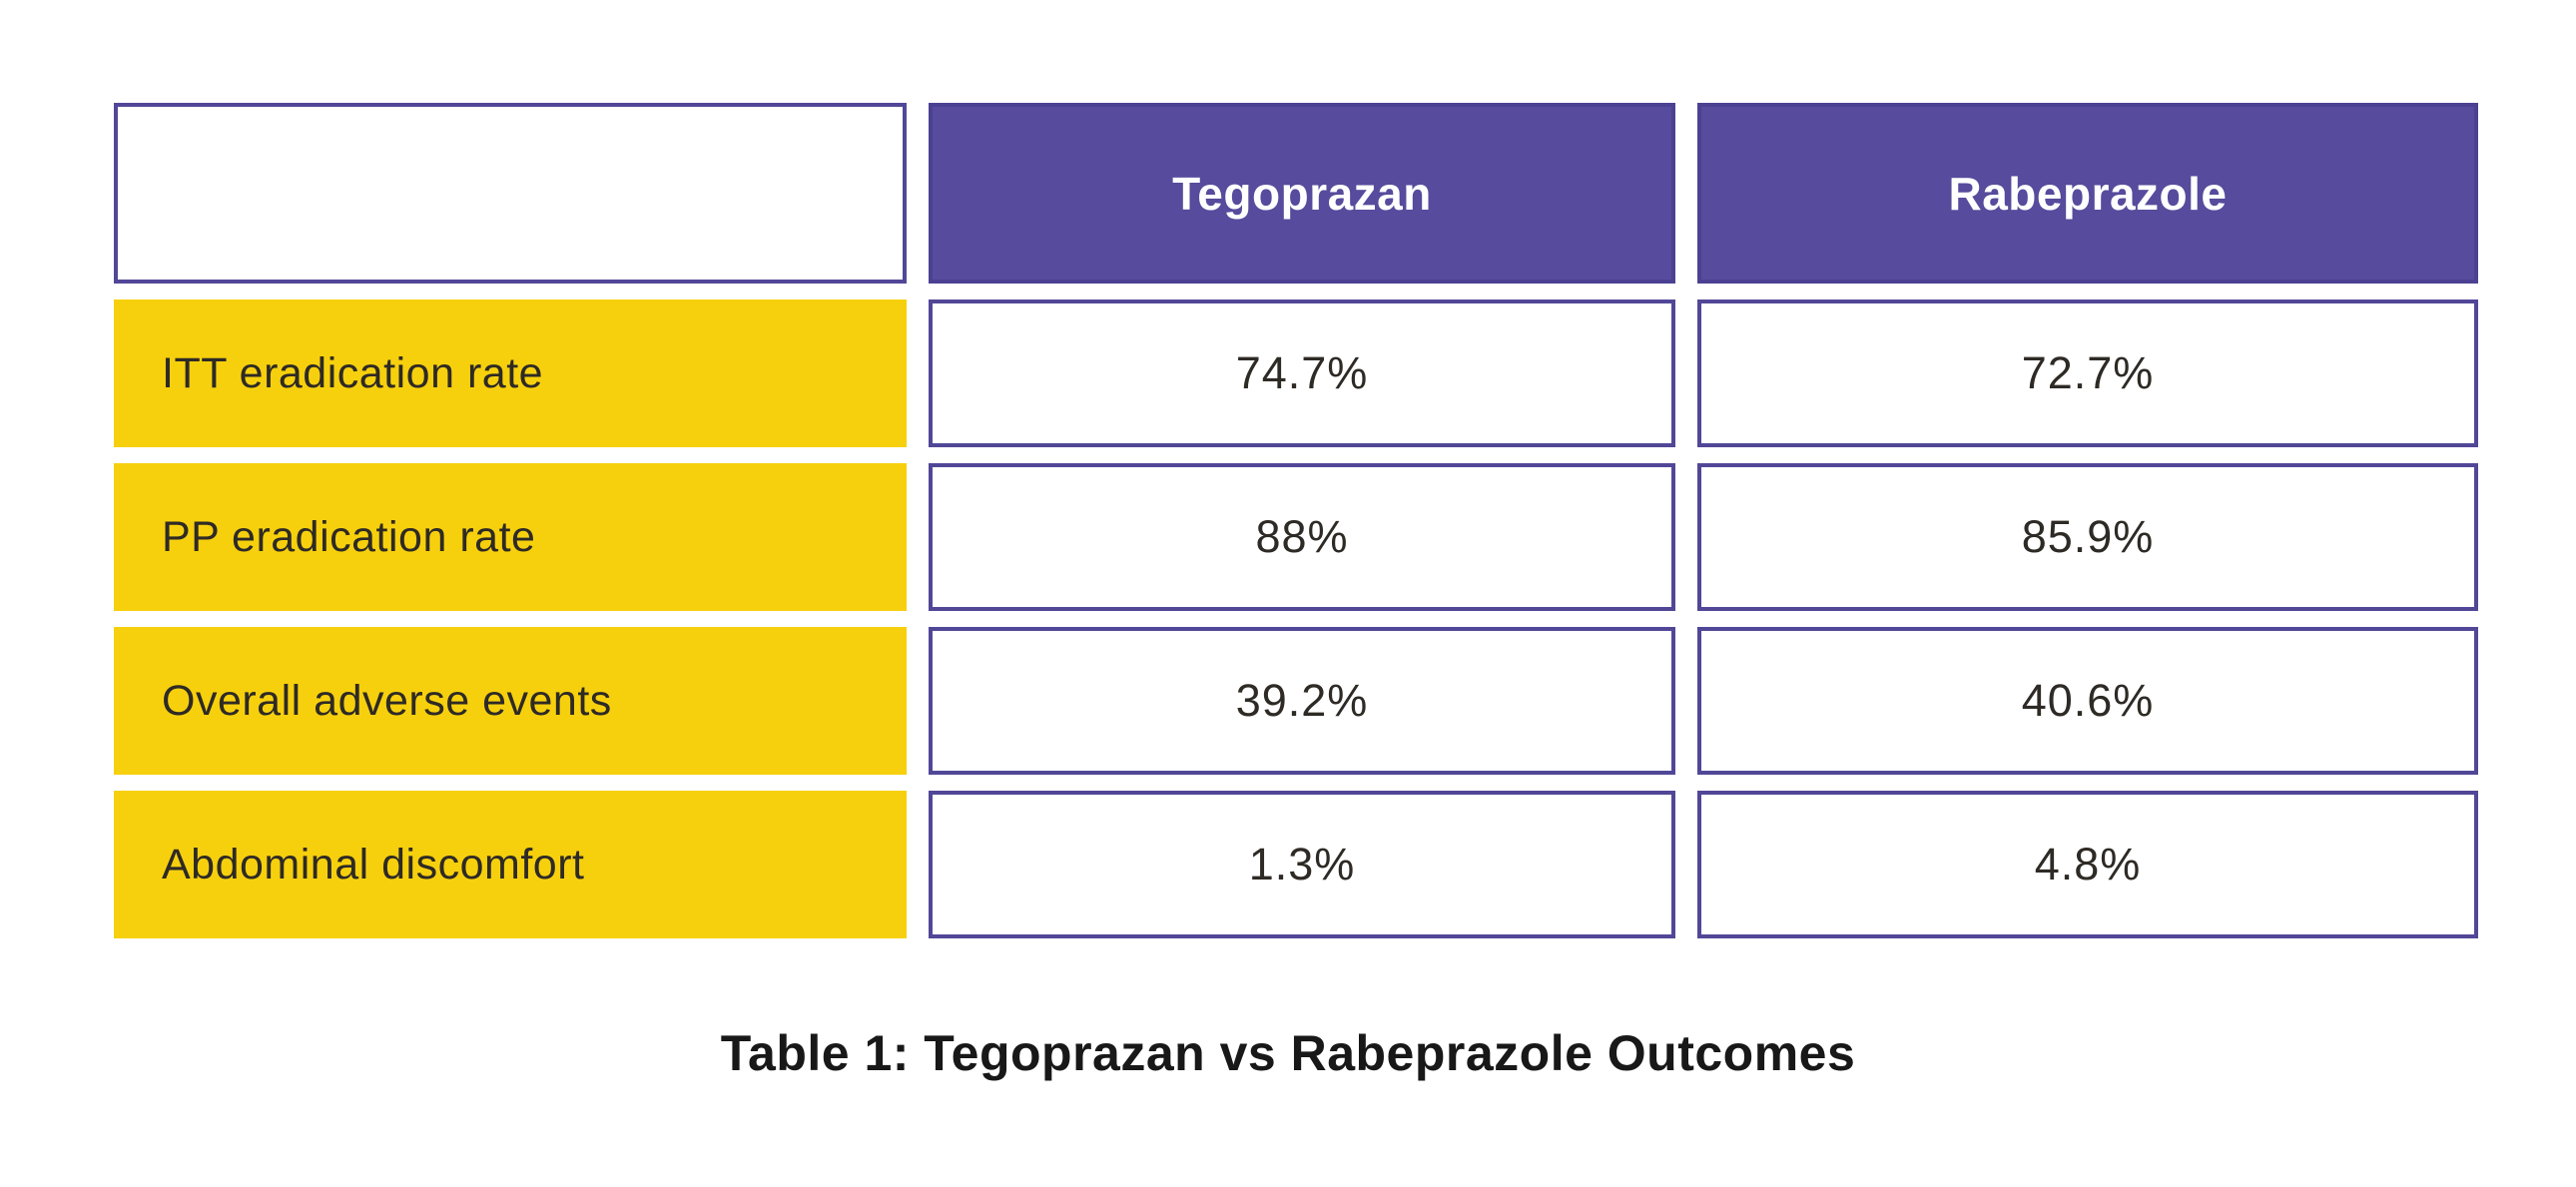 The height and width of the screenshot is (1187, 2576). What do you see at coordinates (510, 373) in the screenshot?
I see `row-label-itt-eradication-rate: ITT eradication rate` at bounding box center [510, 373].